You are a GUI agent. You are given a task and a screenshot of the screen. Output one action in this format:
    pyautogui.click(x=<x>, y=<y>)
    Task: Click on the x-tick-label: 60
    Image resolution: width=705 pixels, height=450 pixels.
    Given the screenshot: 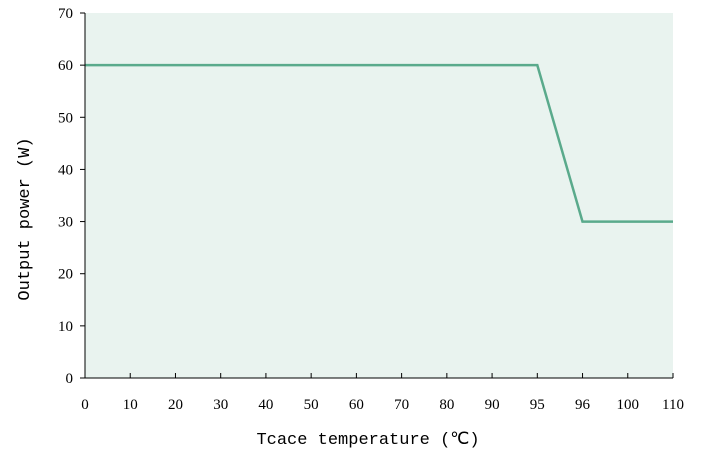 What is the action you would take?
    pyautogui.click(x=356, y=405)
    